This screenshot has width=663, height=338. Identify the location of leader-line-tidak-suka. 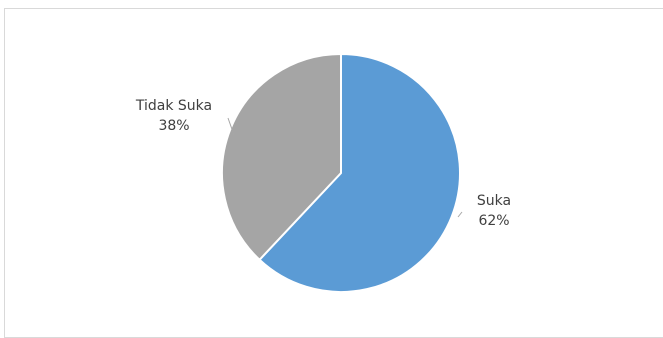
(231, 126).